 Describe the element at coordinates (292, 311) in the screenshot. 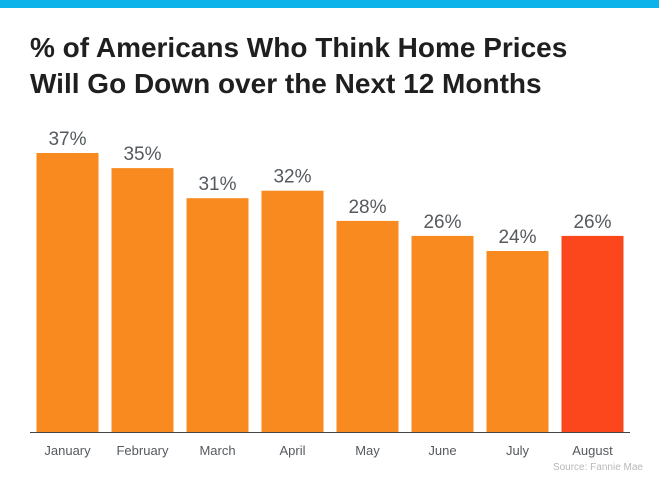

I see `bar-april` at that location.